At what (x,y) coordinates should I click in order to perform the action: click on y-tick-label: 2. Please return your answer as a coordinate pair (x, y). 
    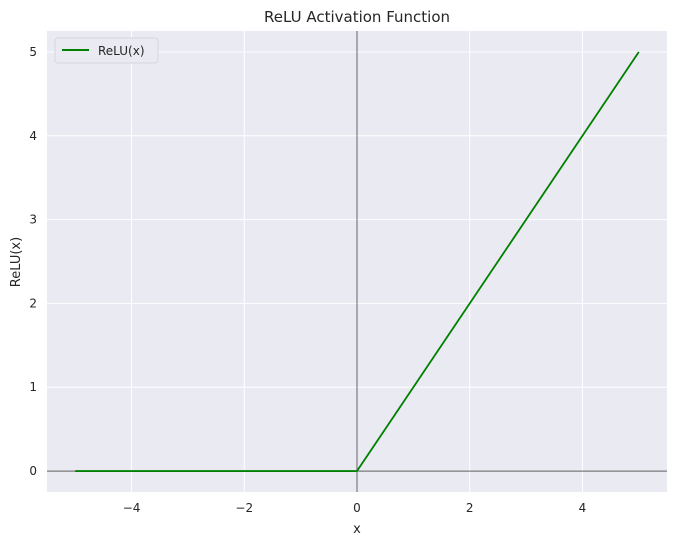
    Looking at the image, I should click on (33, 303).